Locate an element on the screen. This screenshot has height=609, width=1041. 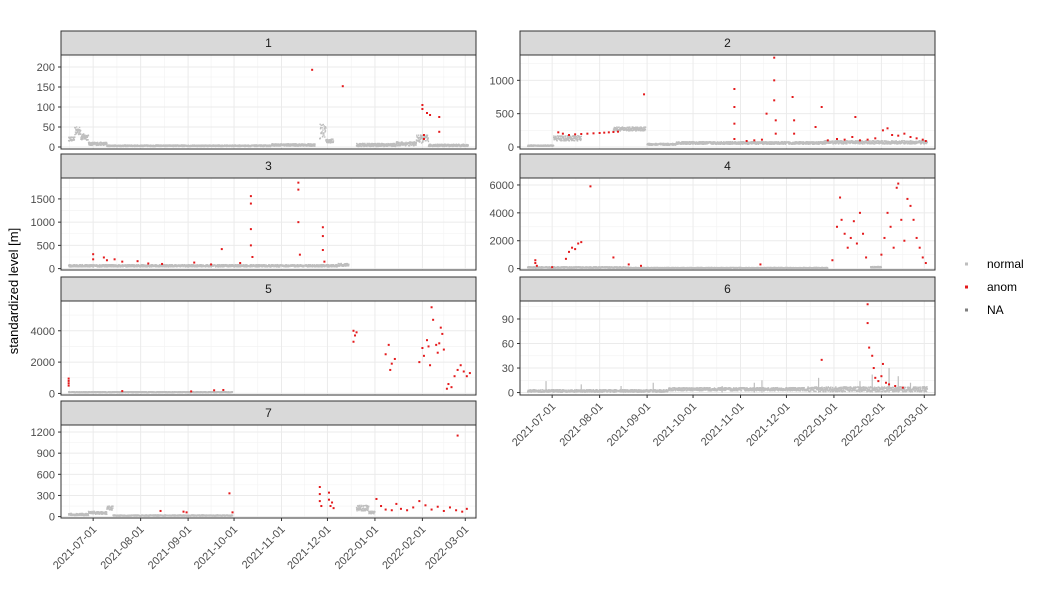
facet-strip-label: 3 is located at coordinates (268, 166).